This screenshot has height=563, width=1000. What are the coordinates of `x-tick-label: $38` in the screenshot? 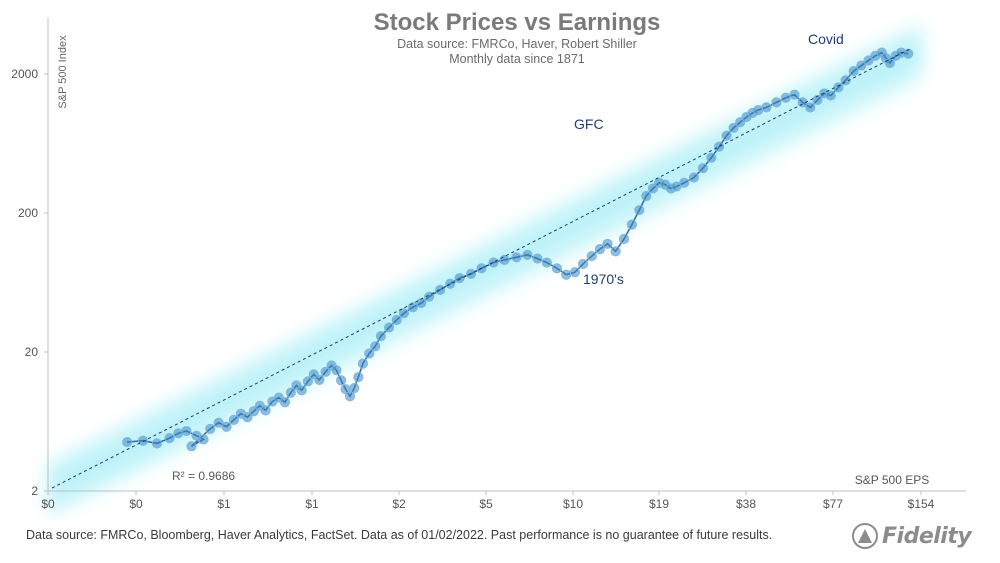 It's located at (746, 504).